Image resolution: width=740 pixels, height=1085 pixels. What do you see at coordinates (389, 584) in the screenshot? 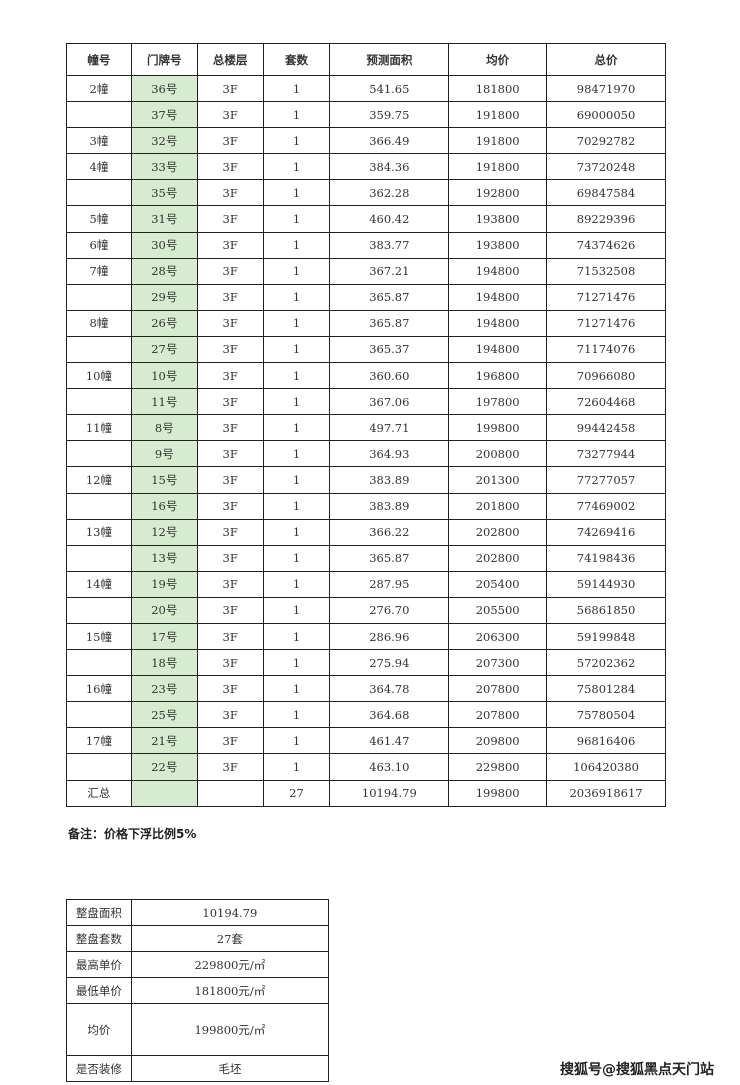
I see `area-cell: 287.95` at bounding box center [389, 584].